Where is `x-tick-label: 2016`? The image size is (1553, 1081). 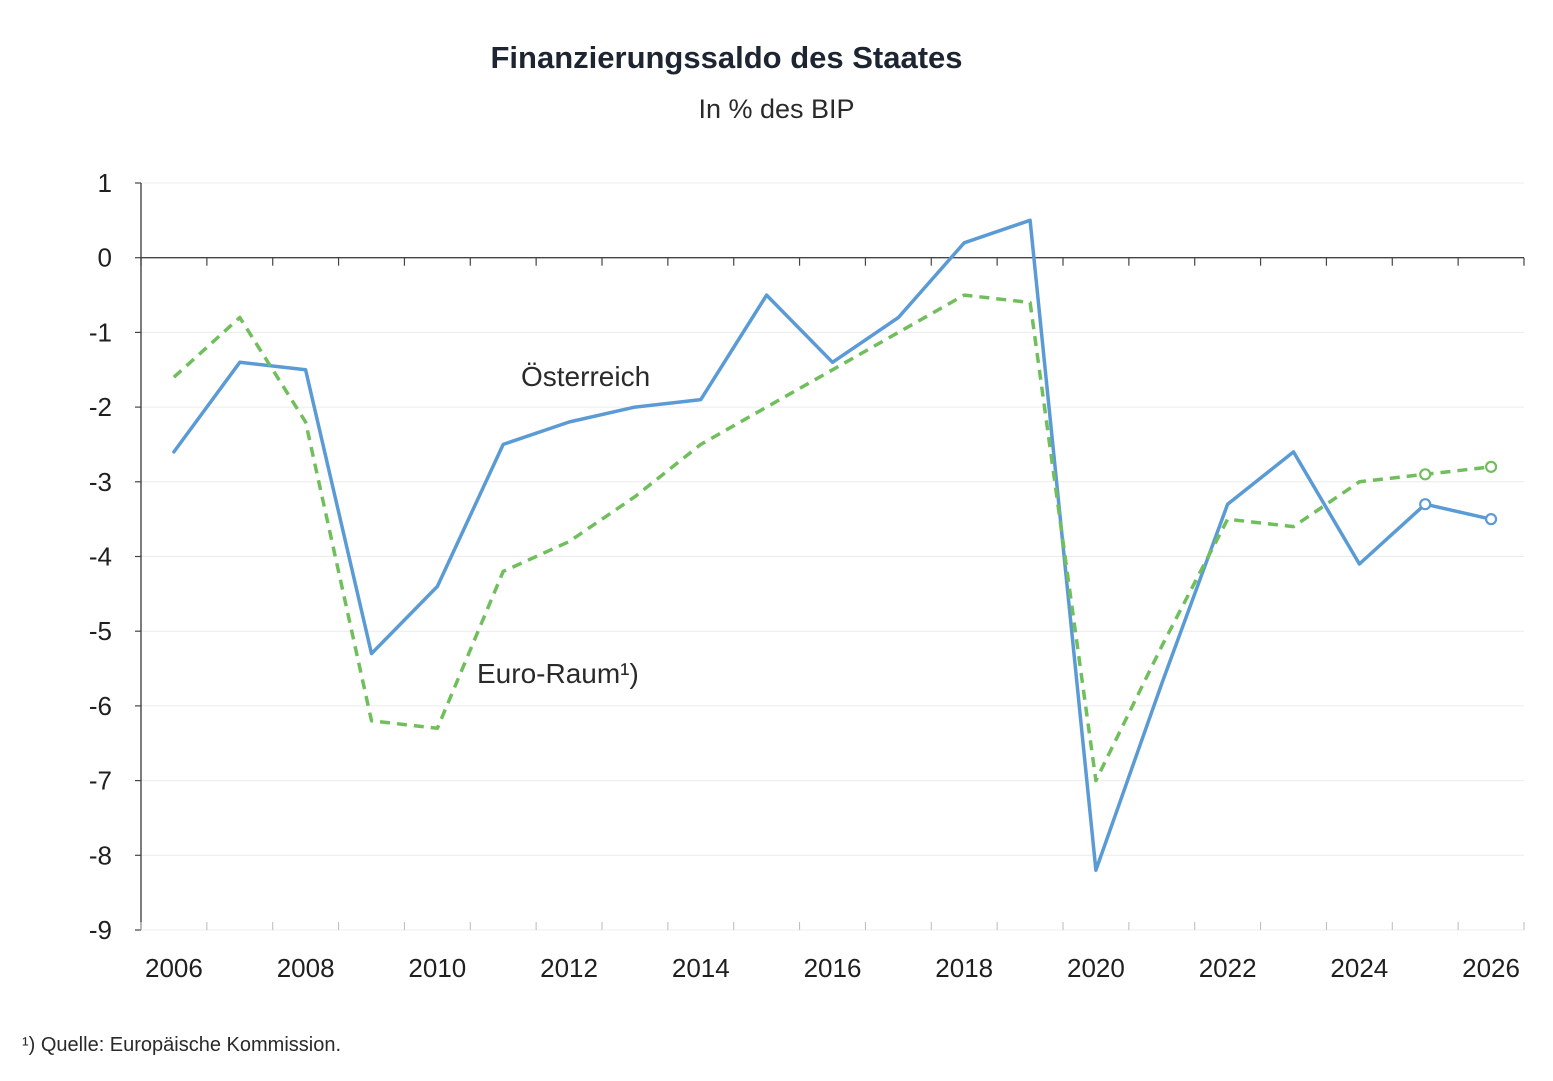
x-tick-label: 2016 is located at coordinates (833, 968).